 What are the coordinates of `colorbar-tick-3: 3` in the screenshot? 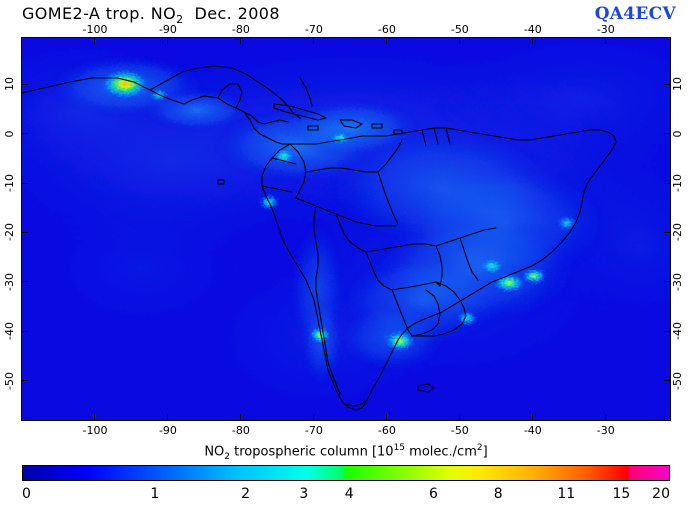 It's located at (304, 494).